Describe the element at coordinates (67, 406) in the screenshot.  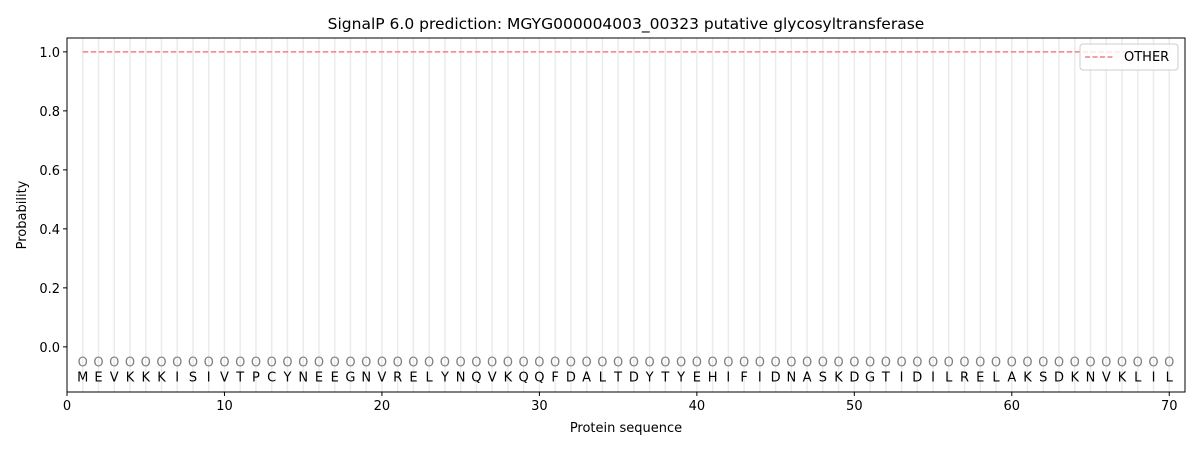
I see `x-tick-label: 0` at that location.